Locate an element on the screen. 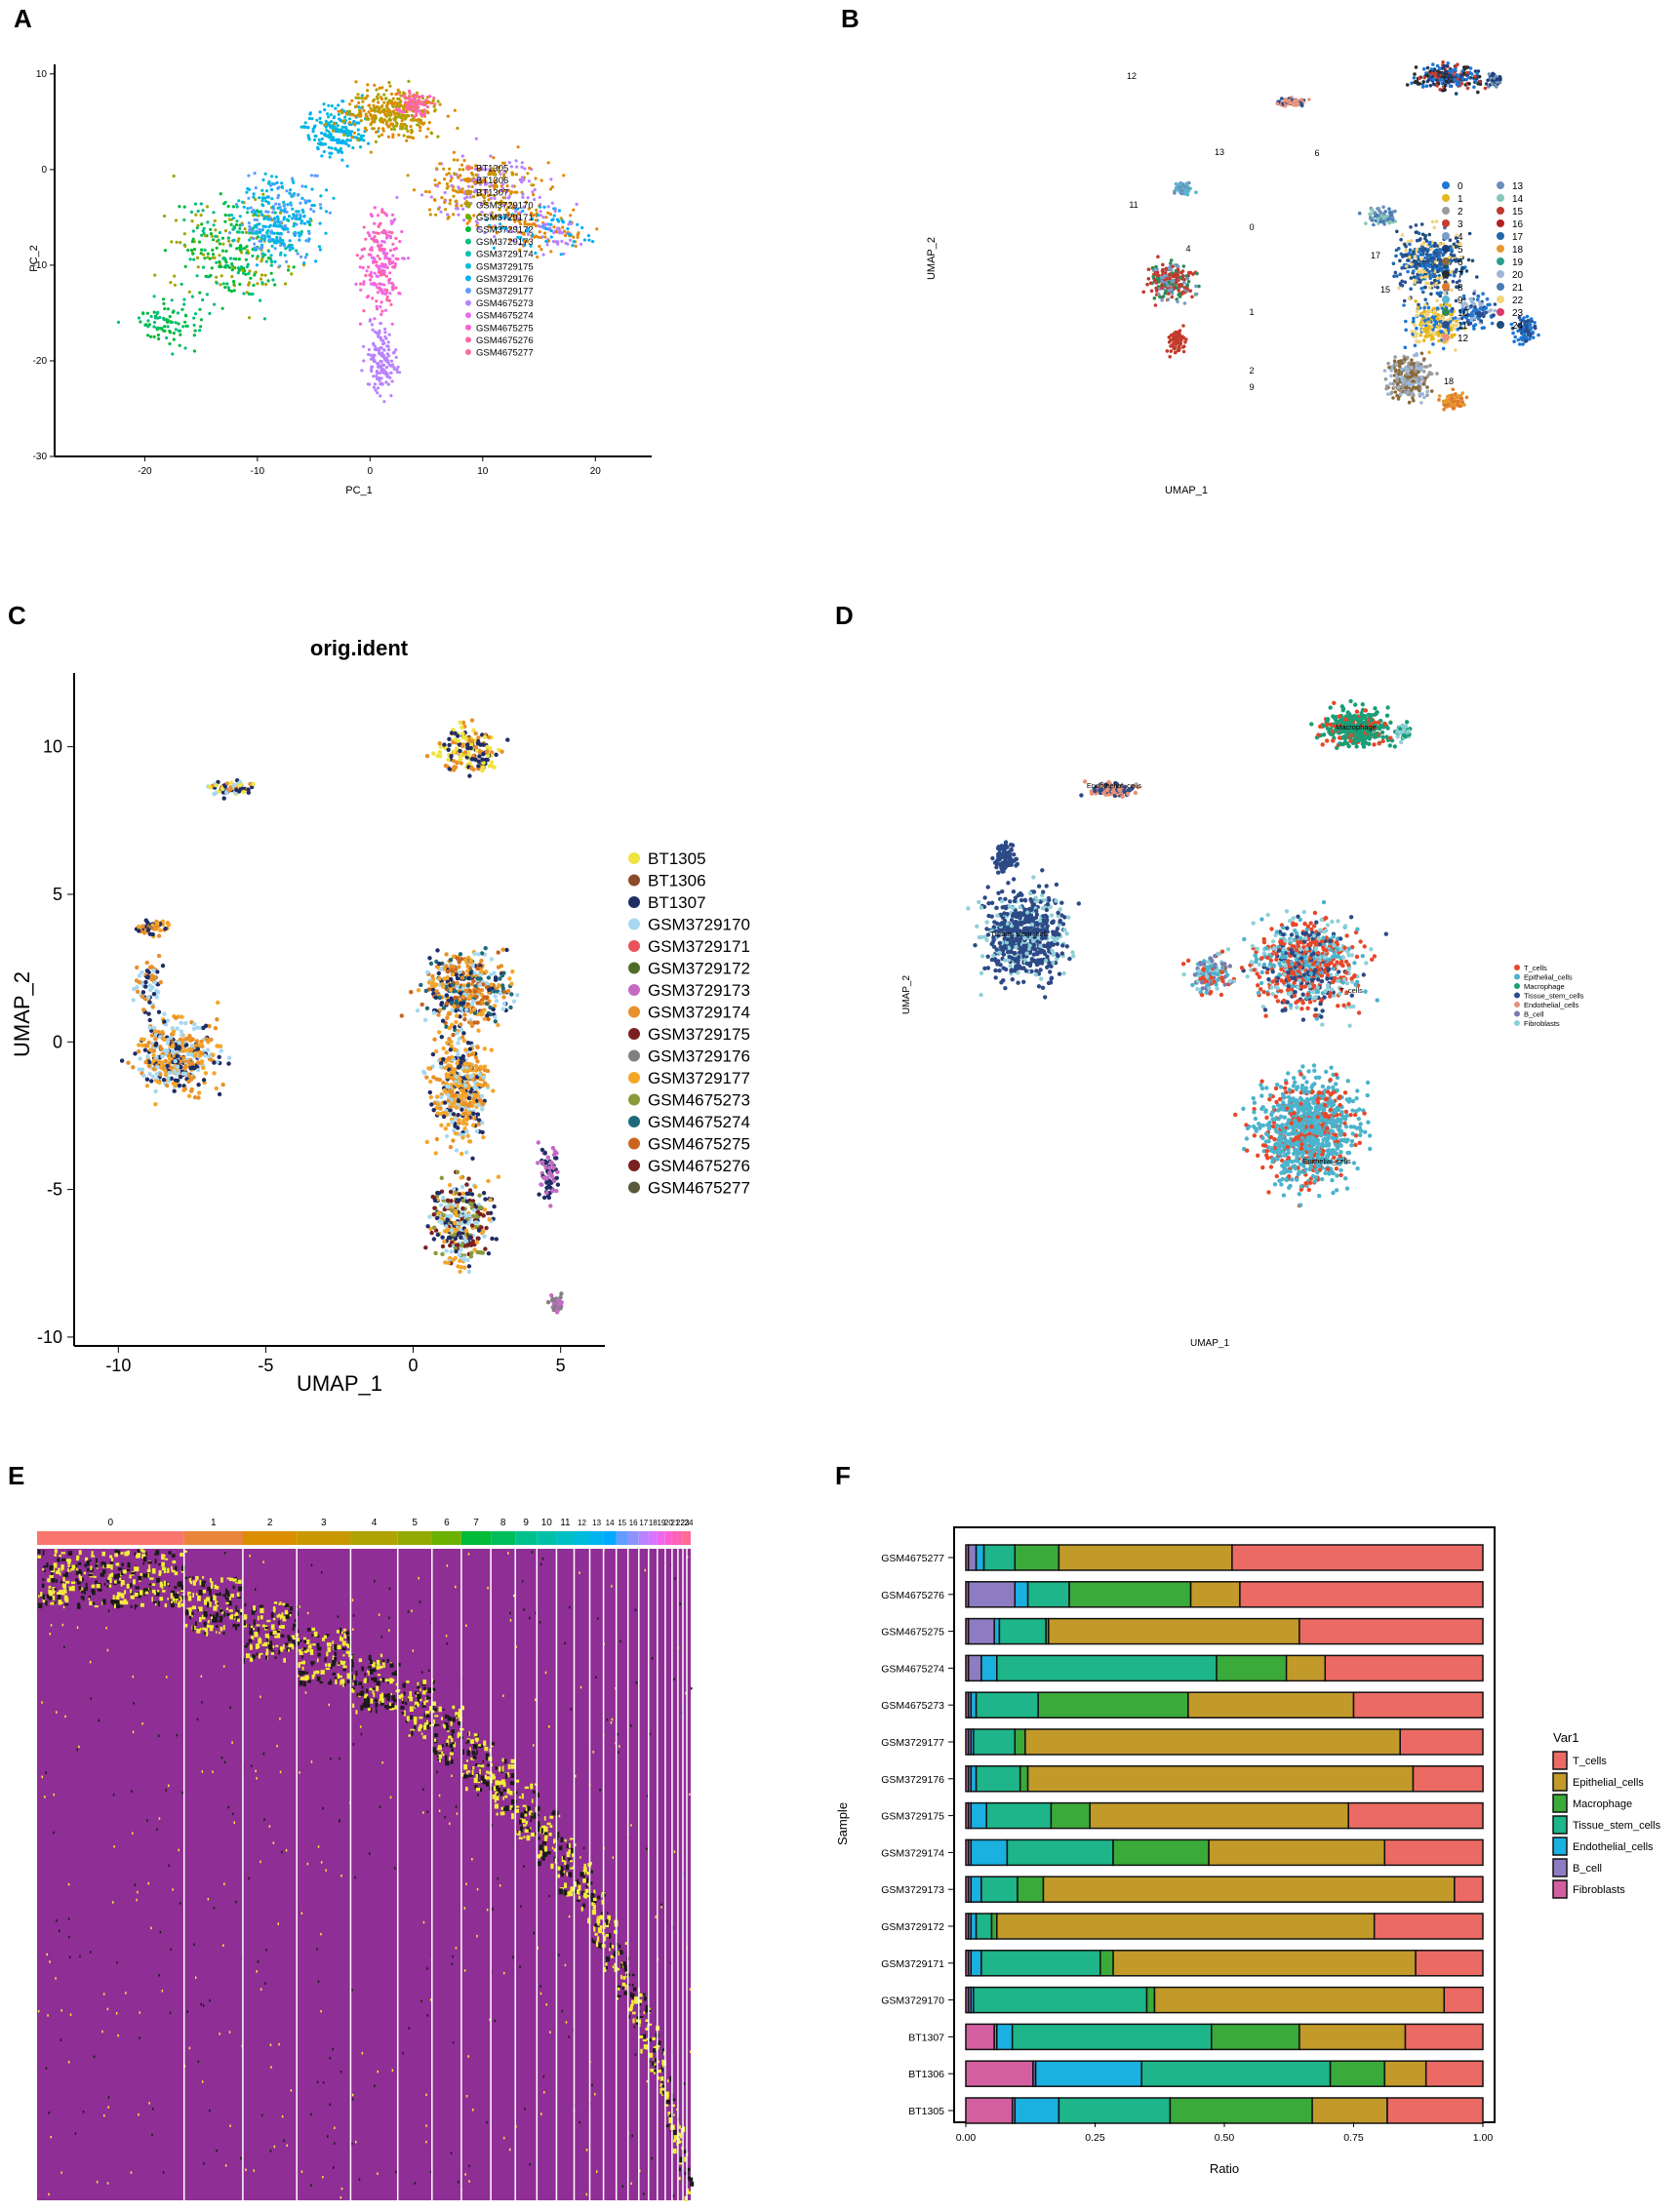 This screenshot has width=1678, height=2212. legend-label: 13 is located at coordinates (1518, 186).